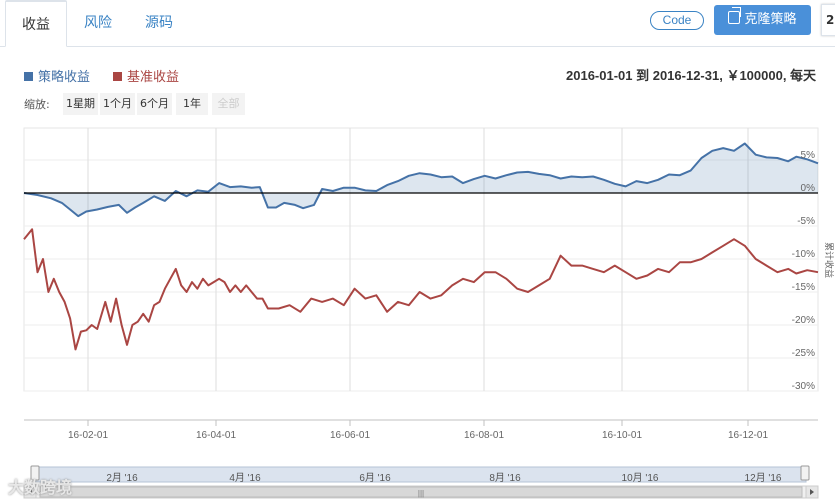  I want to click on clone-strategy-label: 克隆策略, so click(770, 19).